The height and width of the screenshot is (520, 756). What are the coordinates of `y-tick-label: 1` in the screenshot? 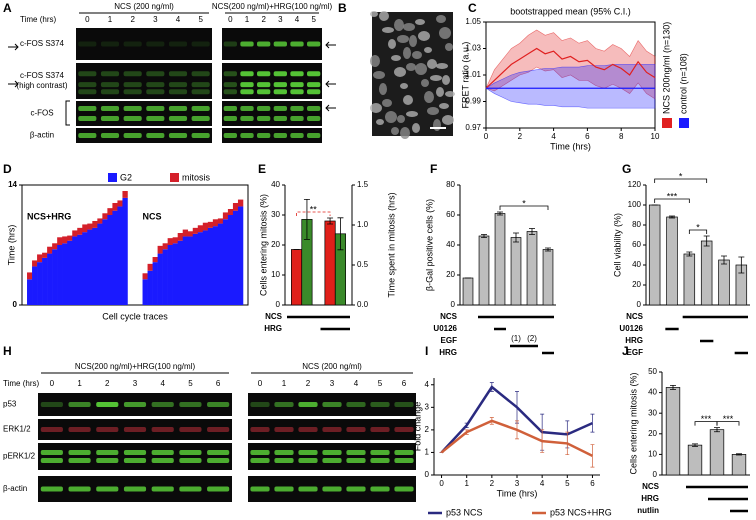 It's located at (427, 452).